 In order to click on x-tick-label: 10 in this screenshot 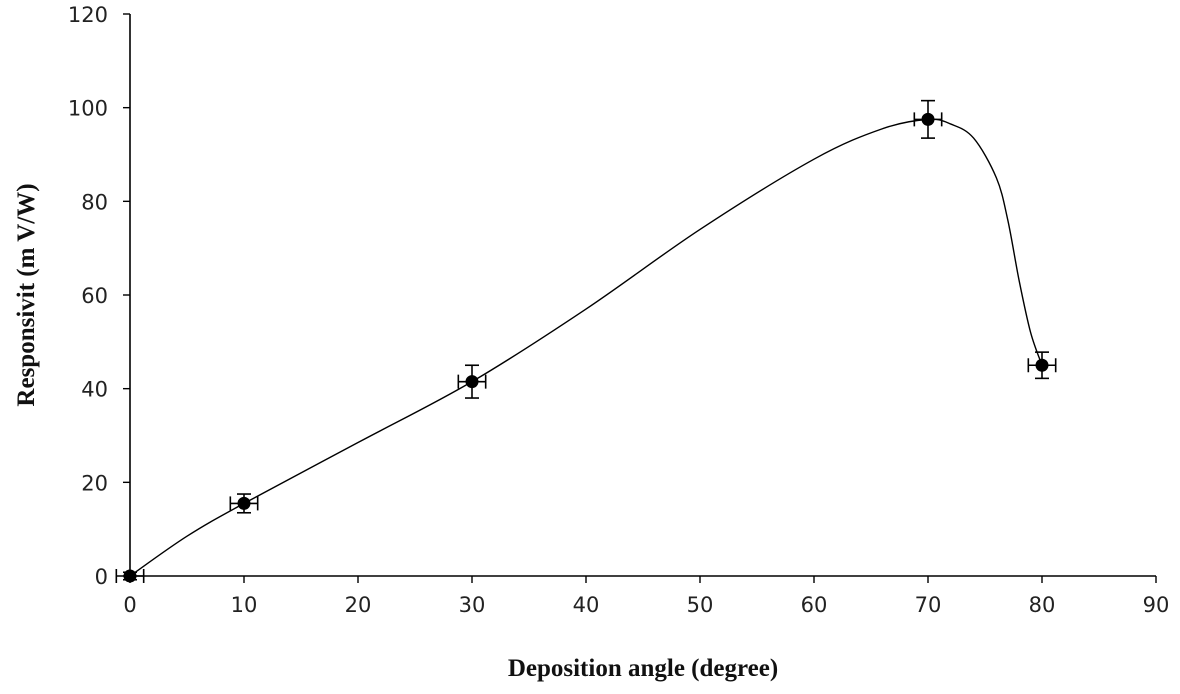, I will do `click(244, 605)`.